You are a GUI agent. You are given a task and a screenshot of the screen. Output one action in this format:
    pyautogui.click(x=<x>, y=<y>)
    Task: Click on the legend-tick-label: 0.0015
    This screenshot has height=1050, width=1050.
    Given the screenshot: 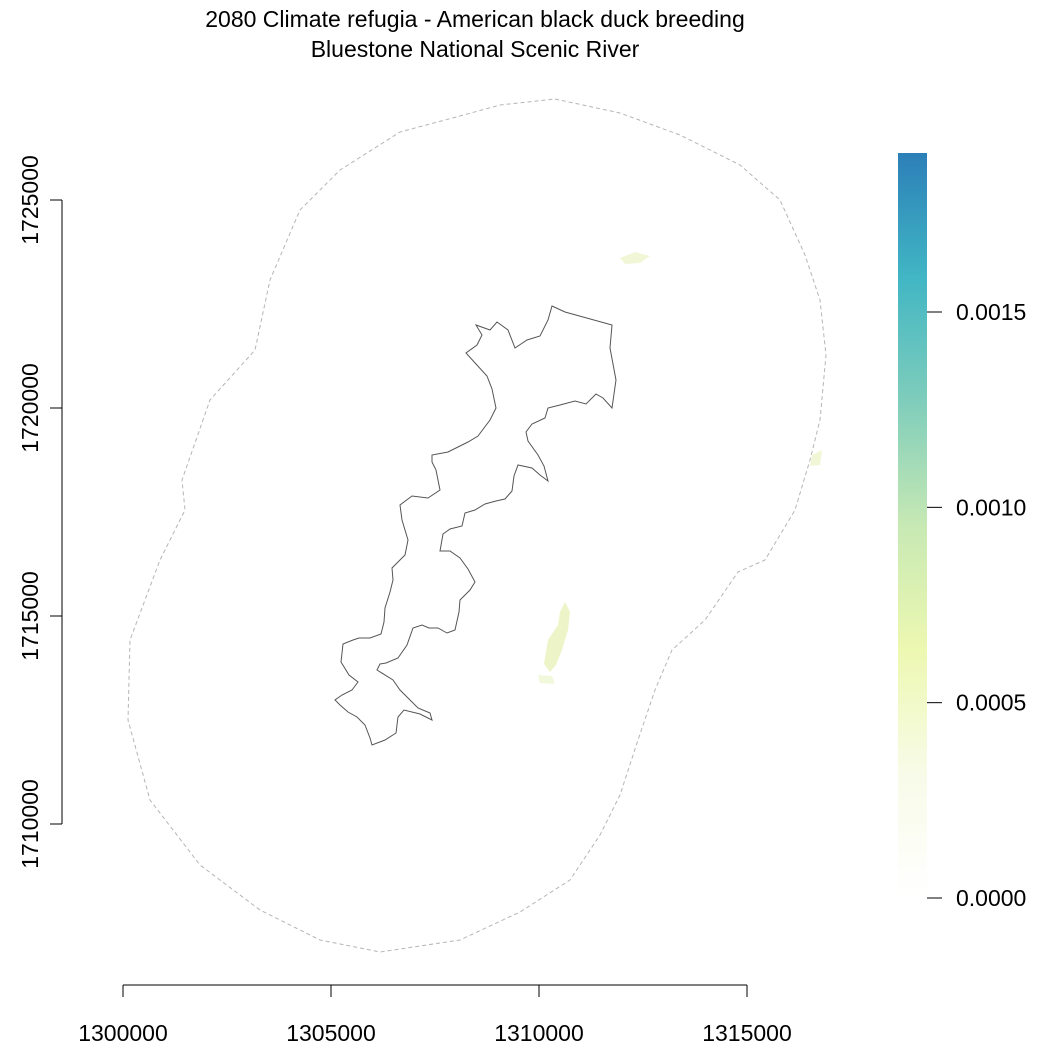 What is the action you would take?
    pyautogui.click(x=991, y=312)
    